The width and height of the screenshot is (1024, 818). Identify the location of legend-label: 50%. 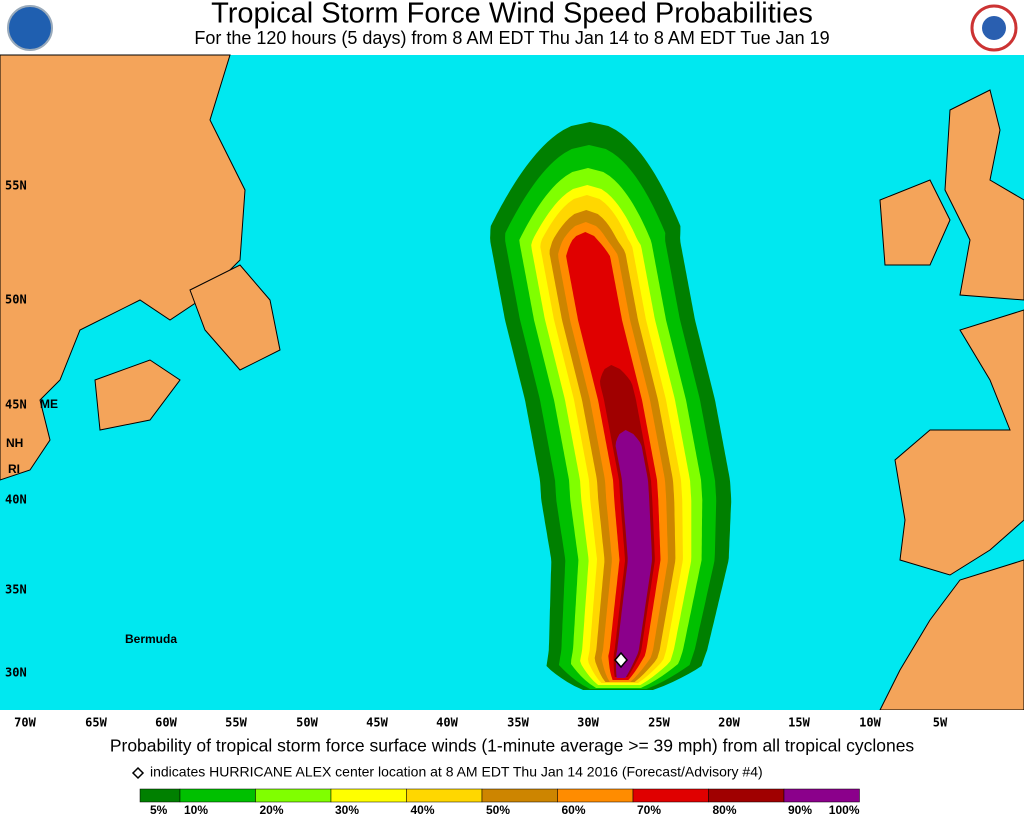
(498, 810).